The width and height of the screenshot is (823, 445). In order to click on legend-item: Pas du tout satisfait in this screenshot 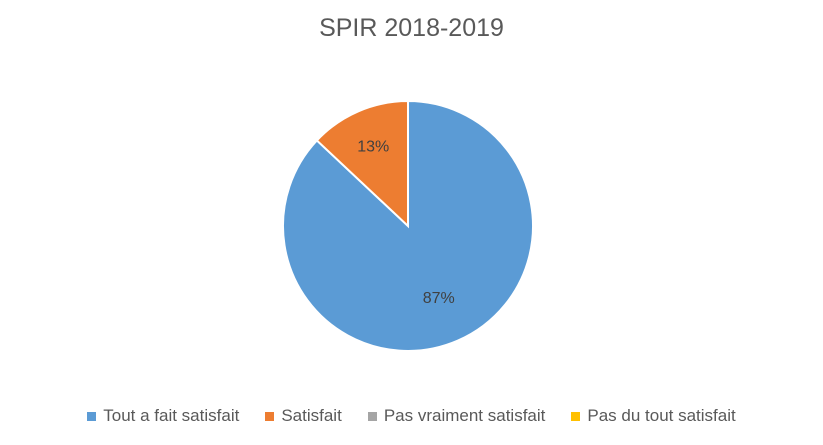, I will do `click(653, 416)`.